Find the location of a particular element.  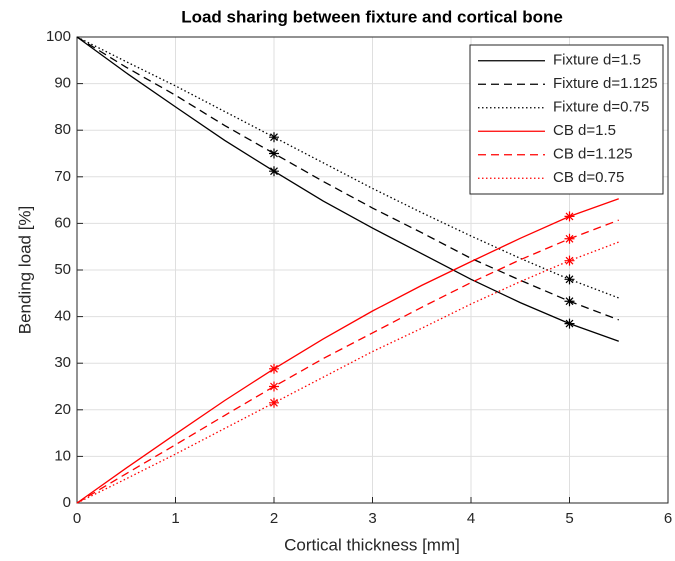

legend-label: CB d=0.75 is located at coordinates (588, 177).